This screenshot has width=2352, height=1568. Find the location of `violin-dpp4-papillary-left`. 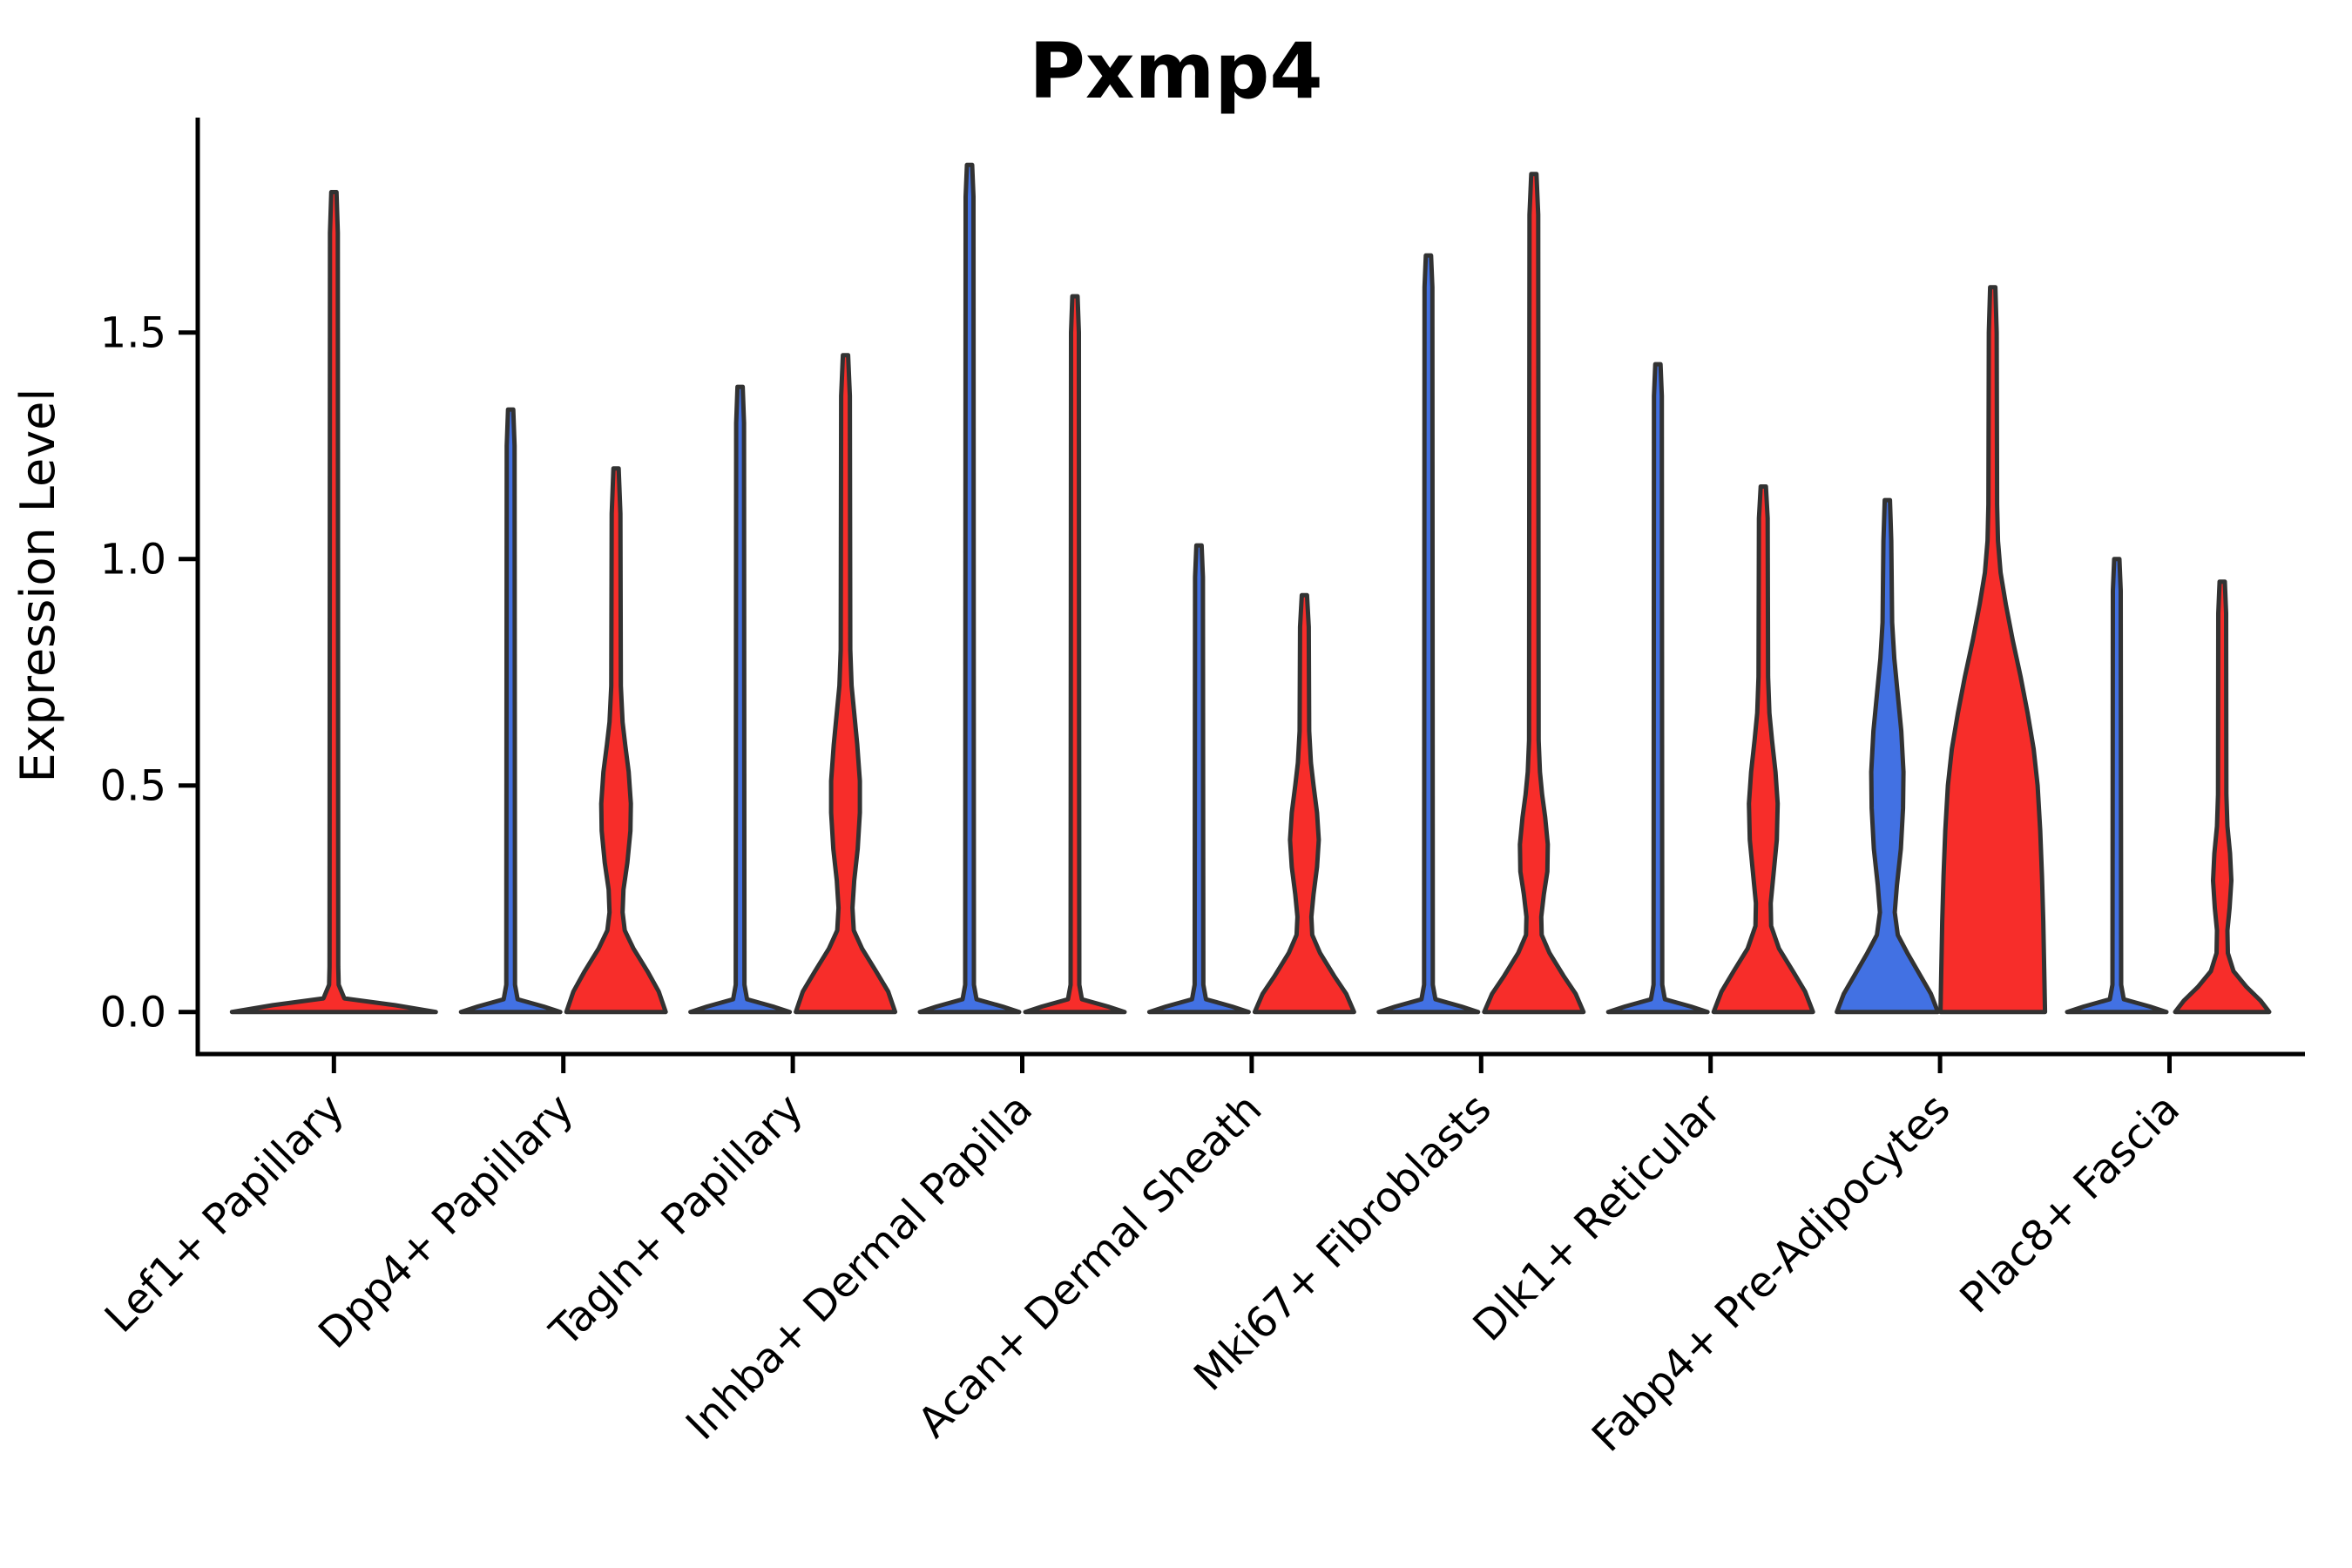

violin-dpp4-papillary-left is located at coordinates (510, 711).